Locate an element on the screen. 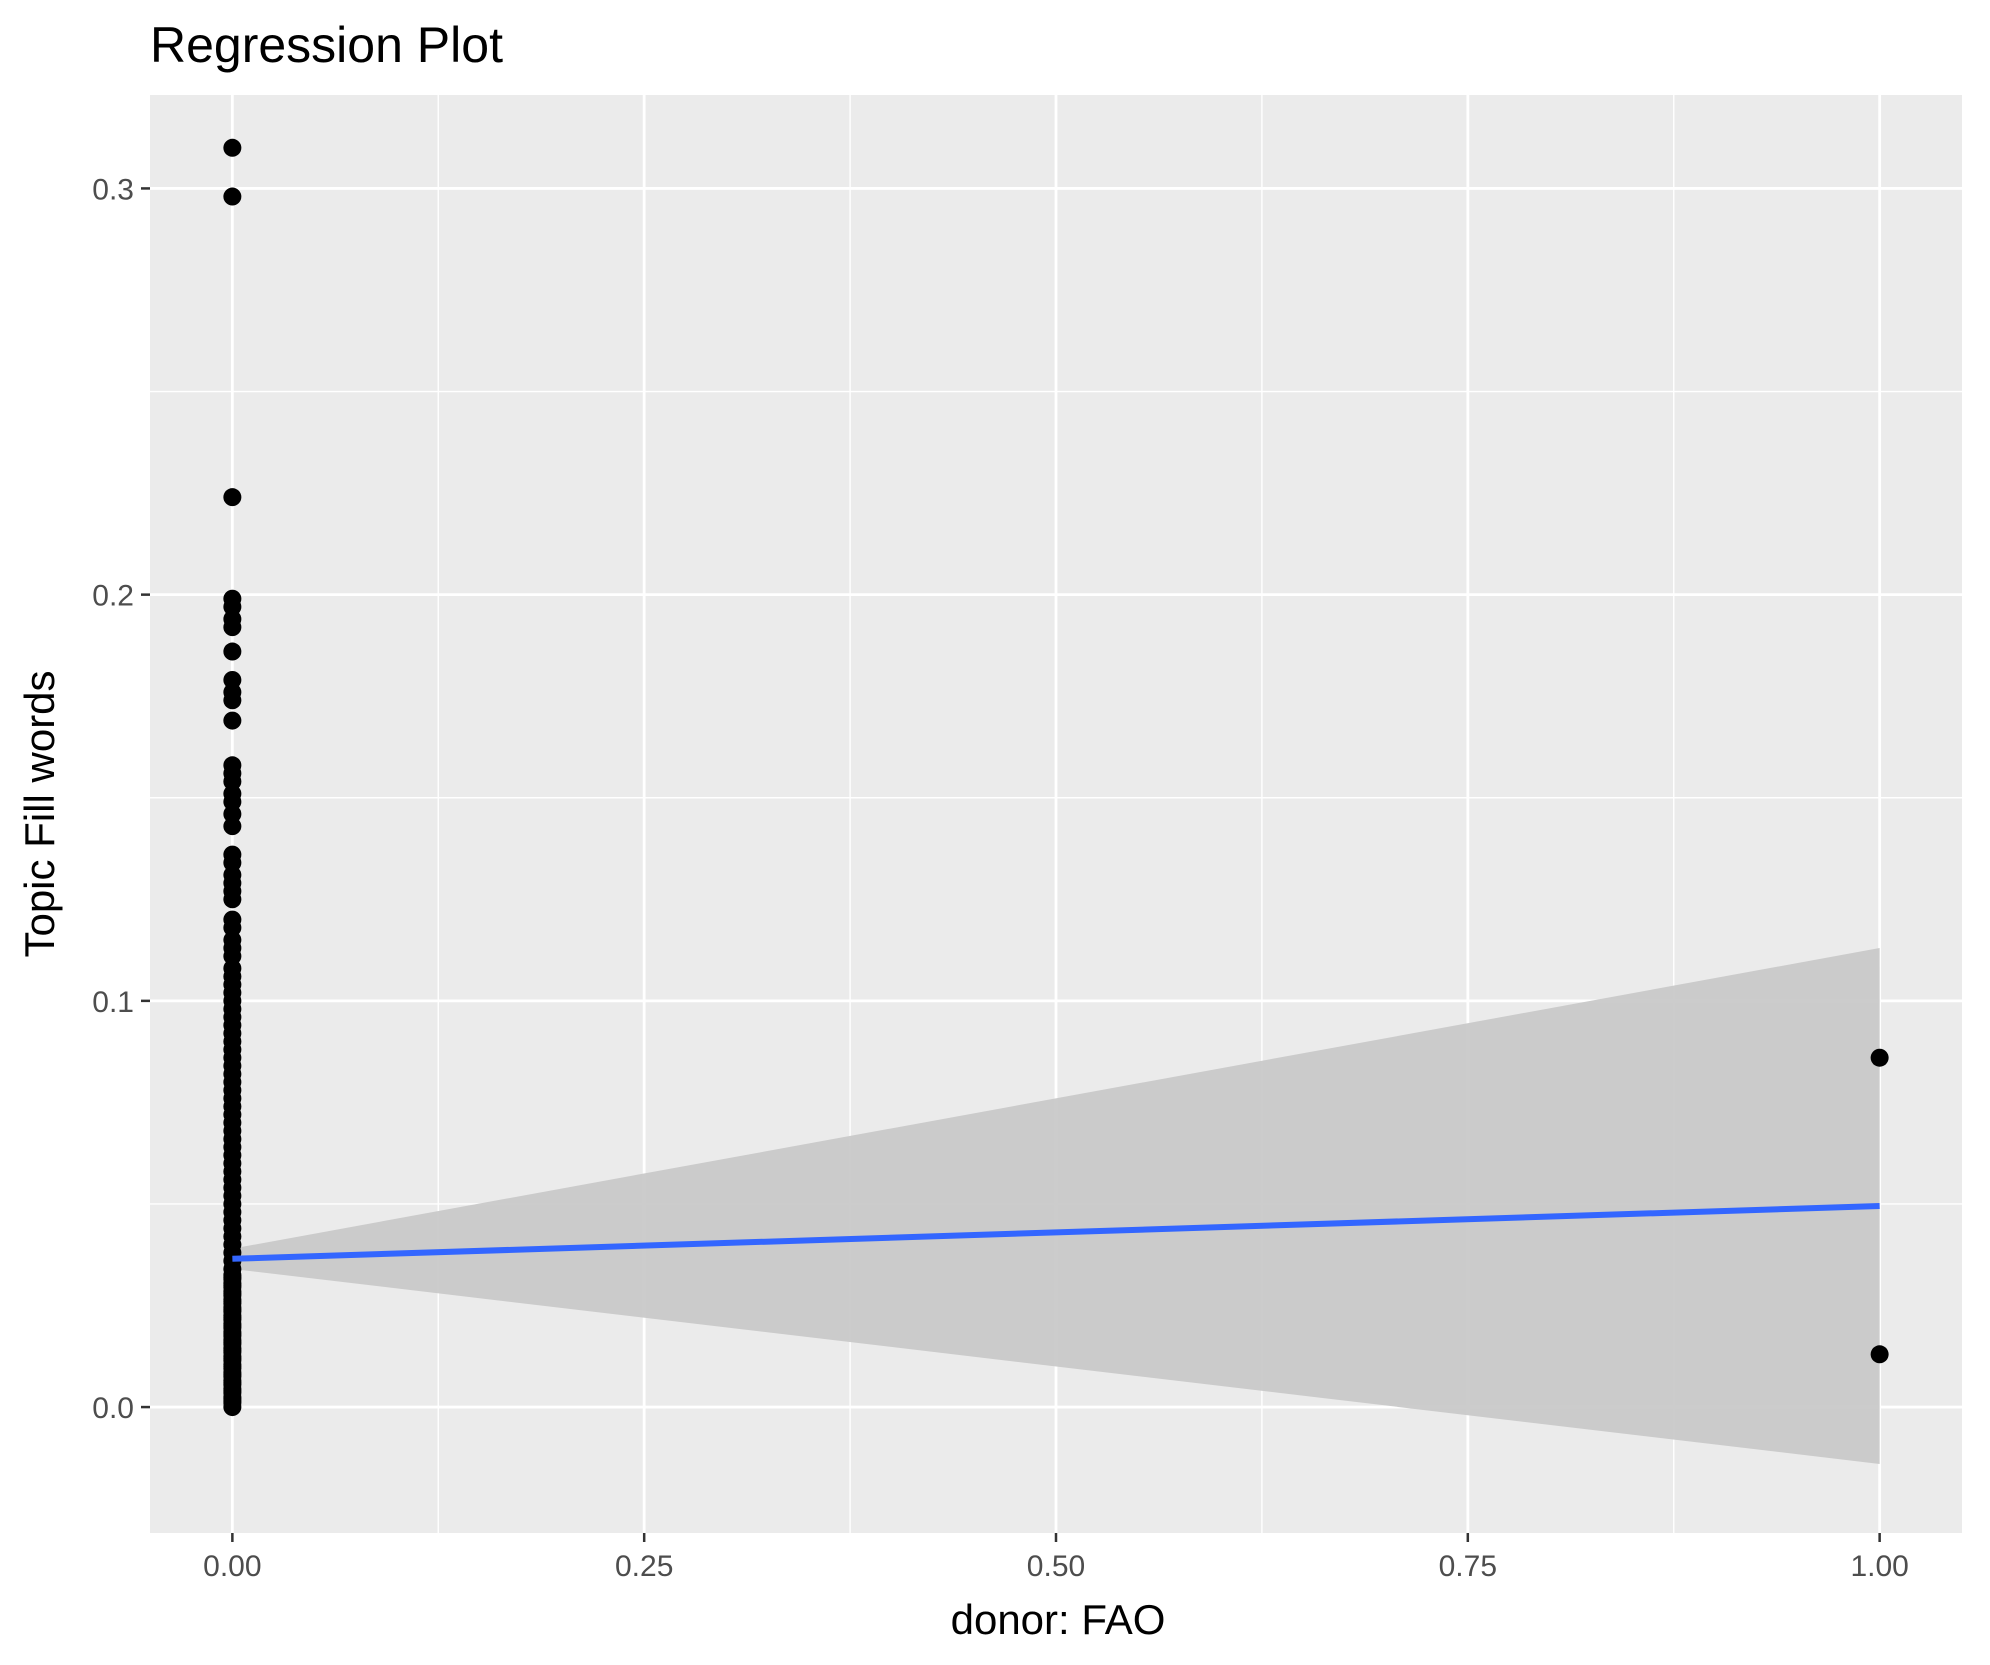 This screenshot has width=1990, height=1665. x-axis: 0.00 0.25 0.50 0.75 1.00 is located at coordinates (1056, 1558).